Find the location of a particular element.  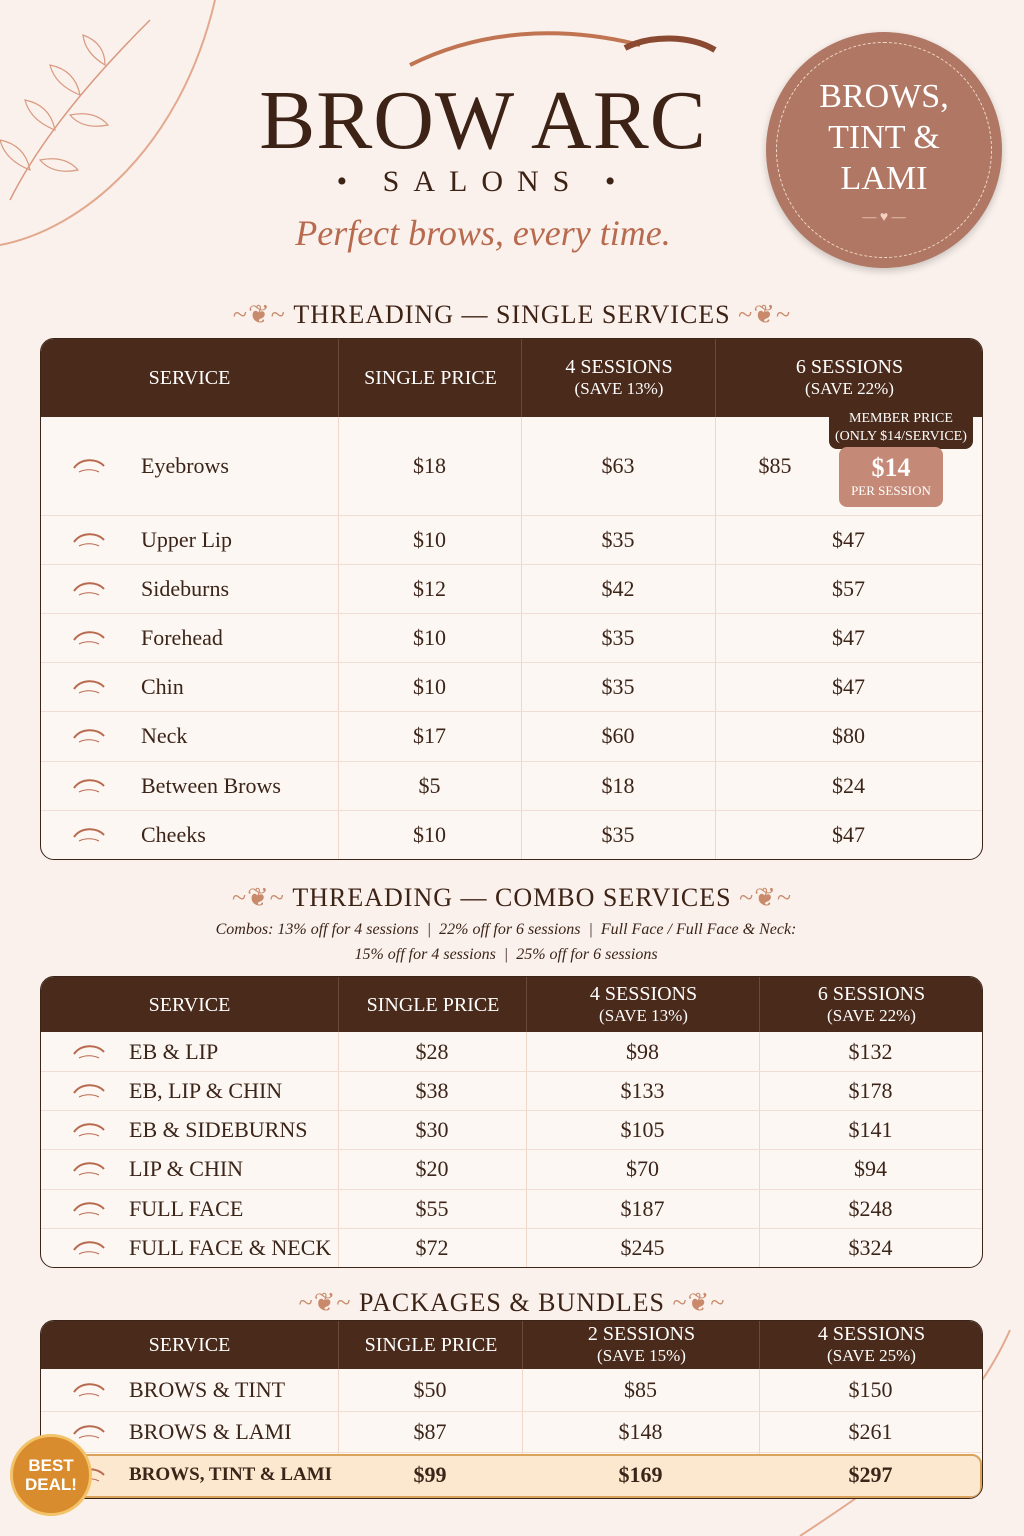

price: $105 is located at coordinates (642, 1129).